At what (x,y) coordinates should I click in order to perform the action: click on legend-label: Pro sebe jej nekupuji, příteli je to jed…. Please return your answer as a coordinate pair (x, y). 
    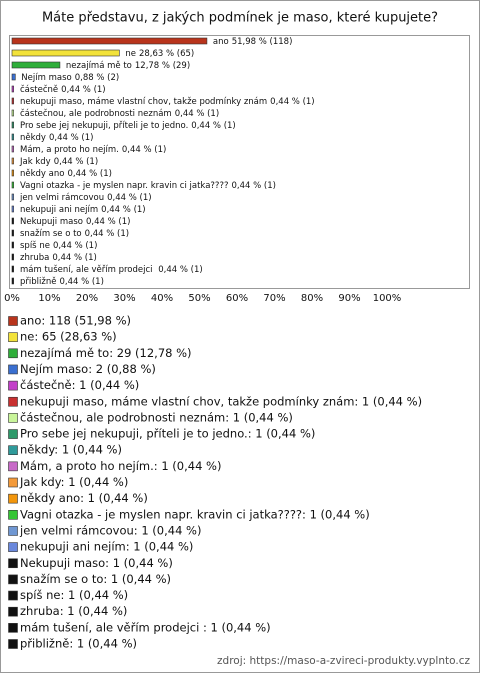
    Looking at the image, I should click on (167, 434).